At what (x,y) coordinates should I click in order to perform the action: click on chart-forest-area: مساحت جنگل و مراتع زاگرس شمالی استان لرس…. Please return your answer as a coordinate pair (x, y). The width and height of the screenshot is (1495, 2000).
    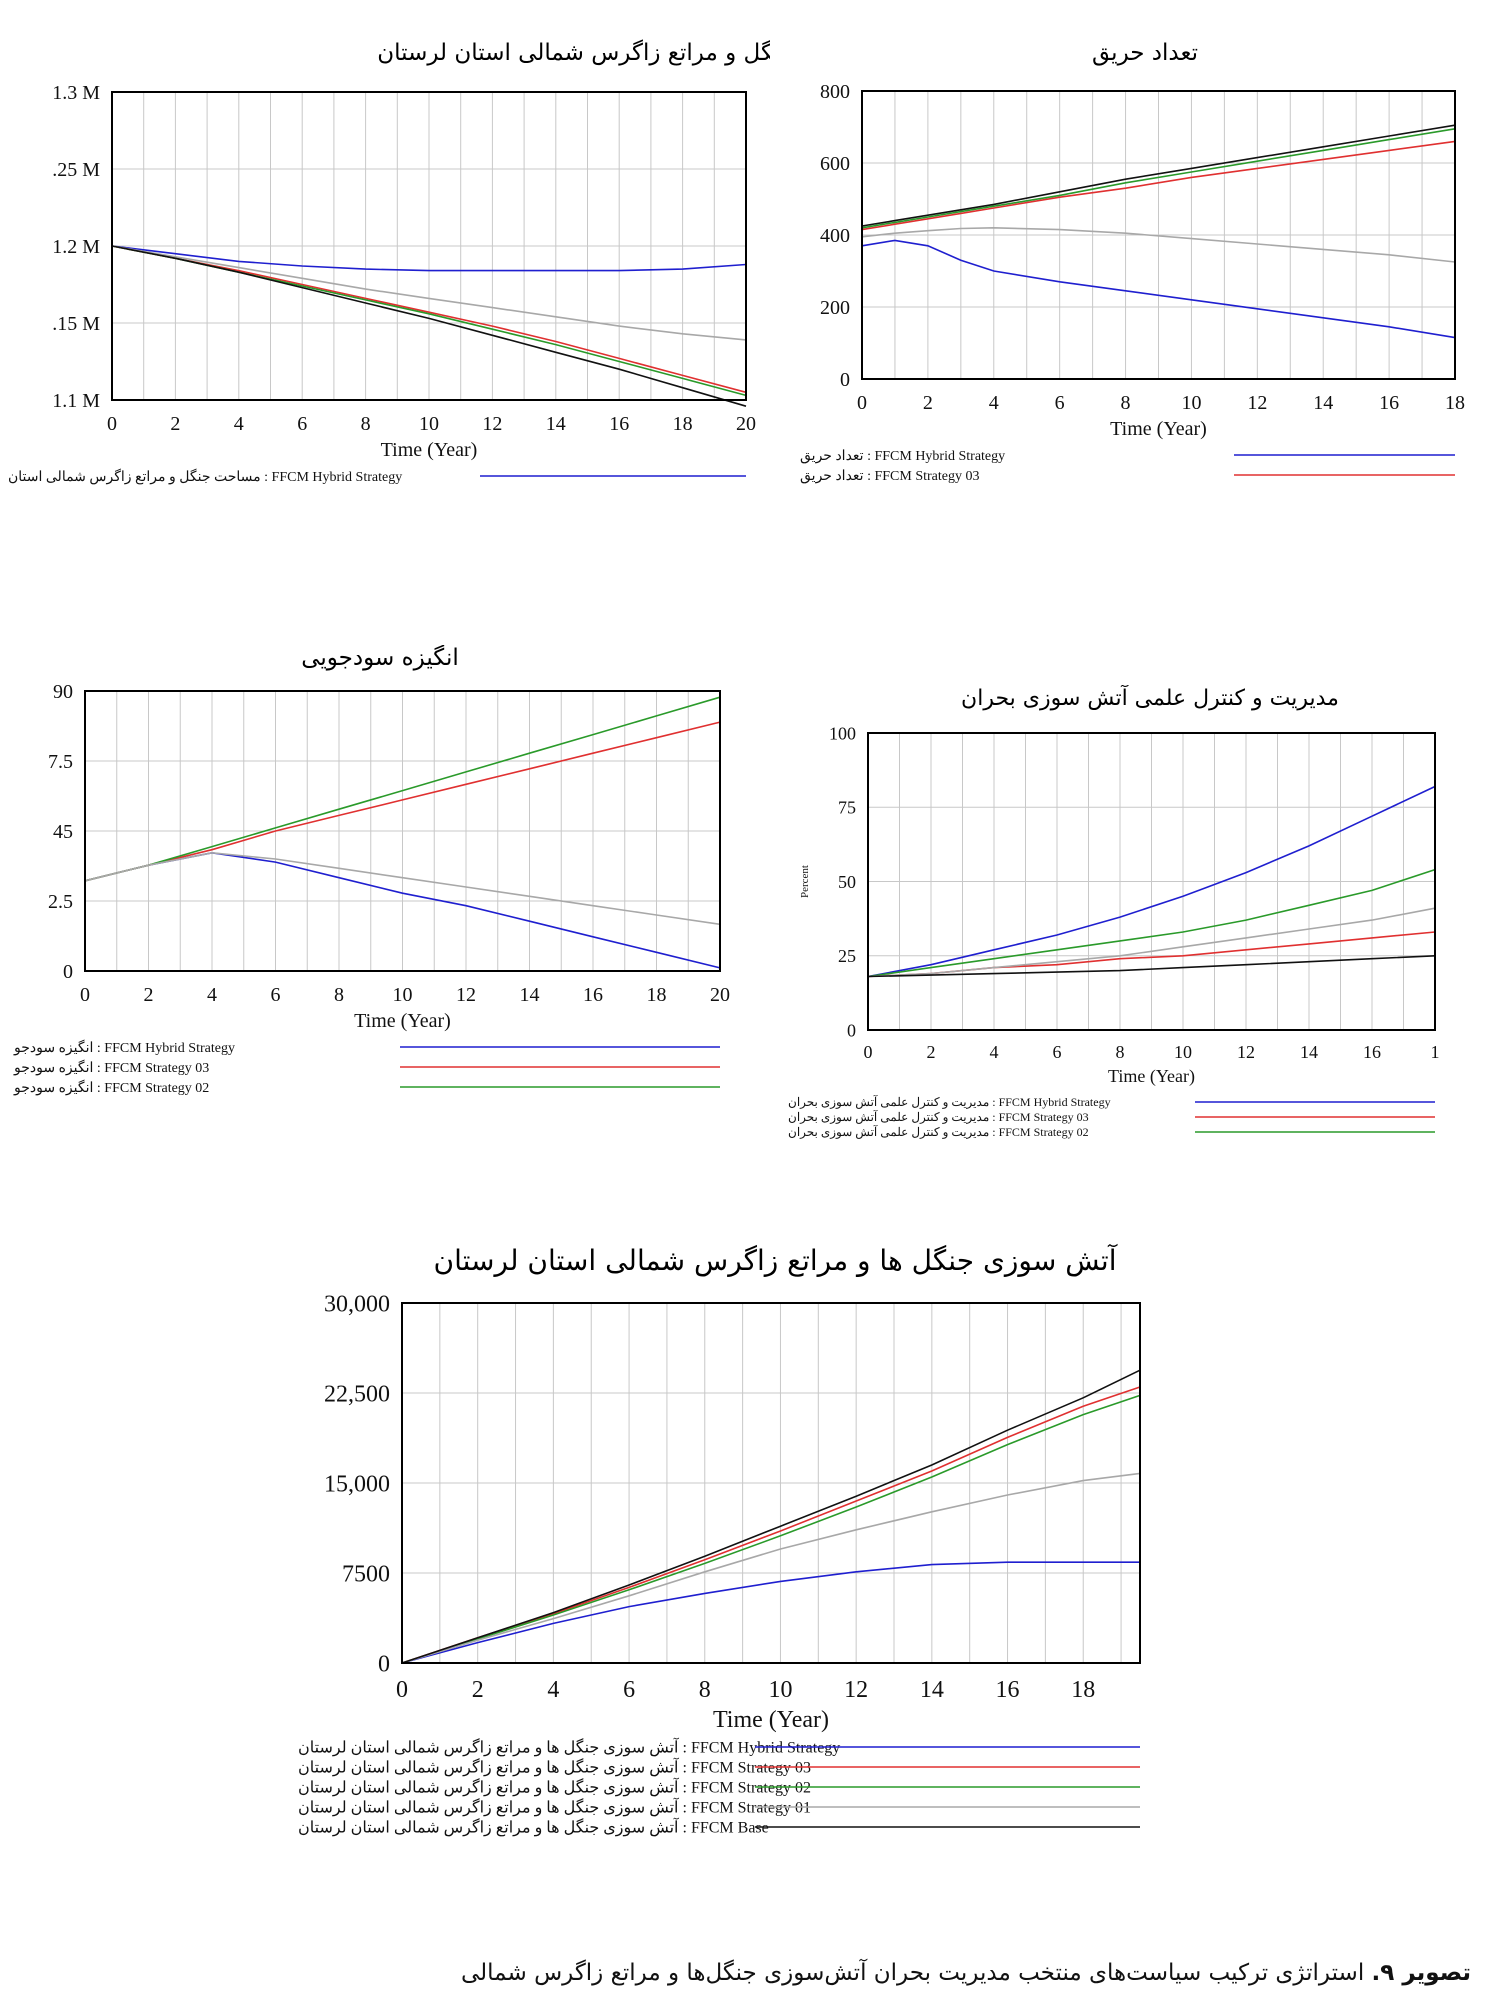
    Looking at the image, I should click on (389, 262).